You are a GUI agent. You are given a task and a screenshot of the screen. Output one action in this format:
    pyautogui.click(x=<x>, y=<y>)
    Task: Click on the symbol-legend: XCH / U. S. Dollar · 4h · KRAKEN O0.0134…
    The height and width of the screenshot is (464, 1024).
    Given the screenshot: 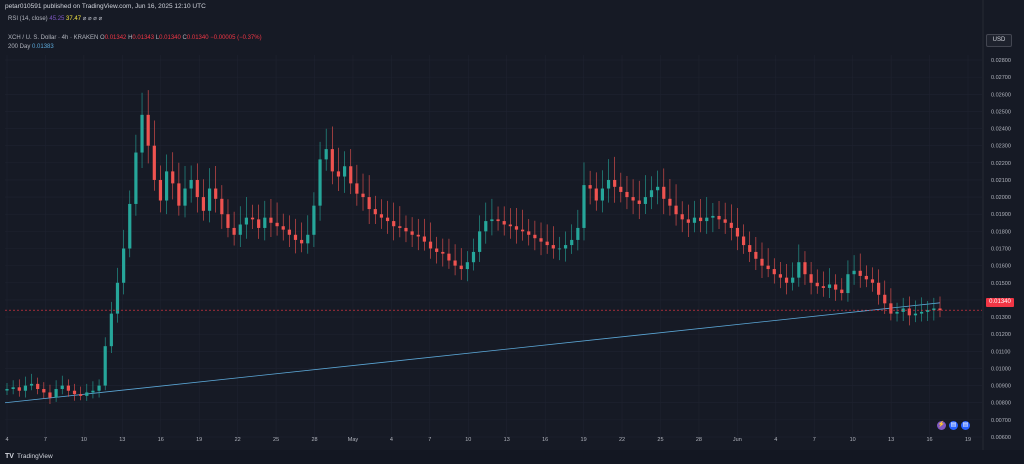 What is the action you would take?
    pyautogui.click(x=135, y=38)
    